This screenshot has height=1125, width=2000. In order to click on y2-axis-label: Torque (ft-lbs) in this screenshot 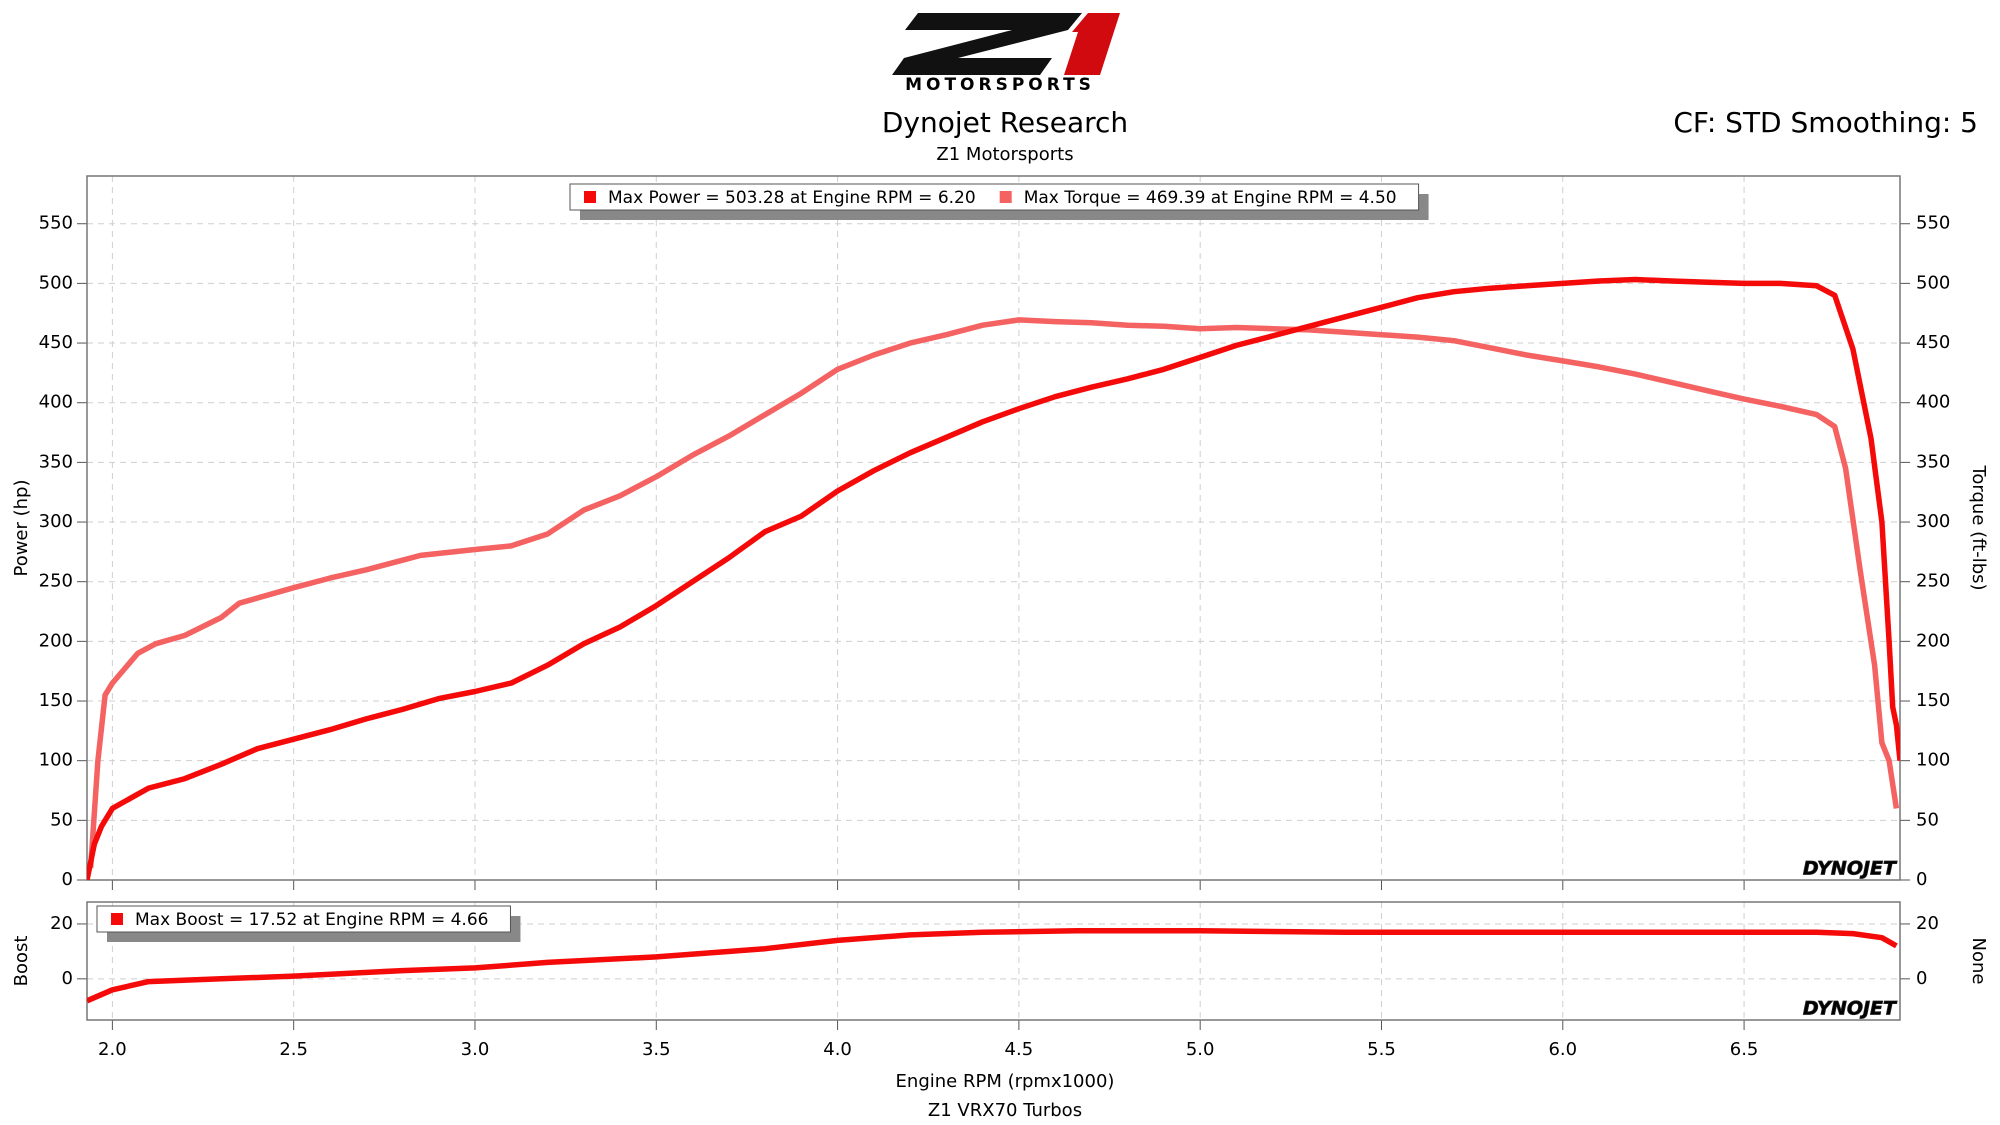, I will do `click(1978, 527)`.